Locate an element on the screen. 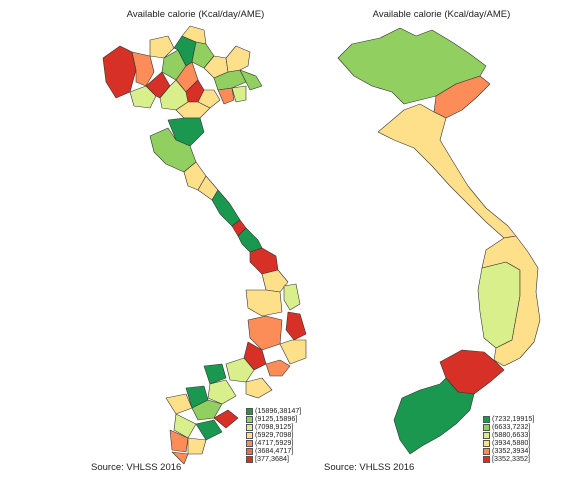 The image size is (587, 484). legend-label: (3934,5880] is located at coordinates (511, 442).